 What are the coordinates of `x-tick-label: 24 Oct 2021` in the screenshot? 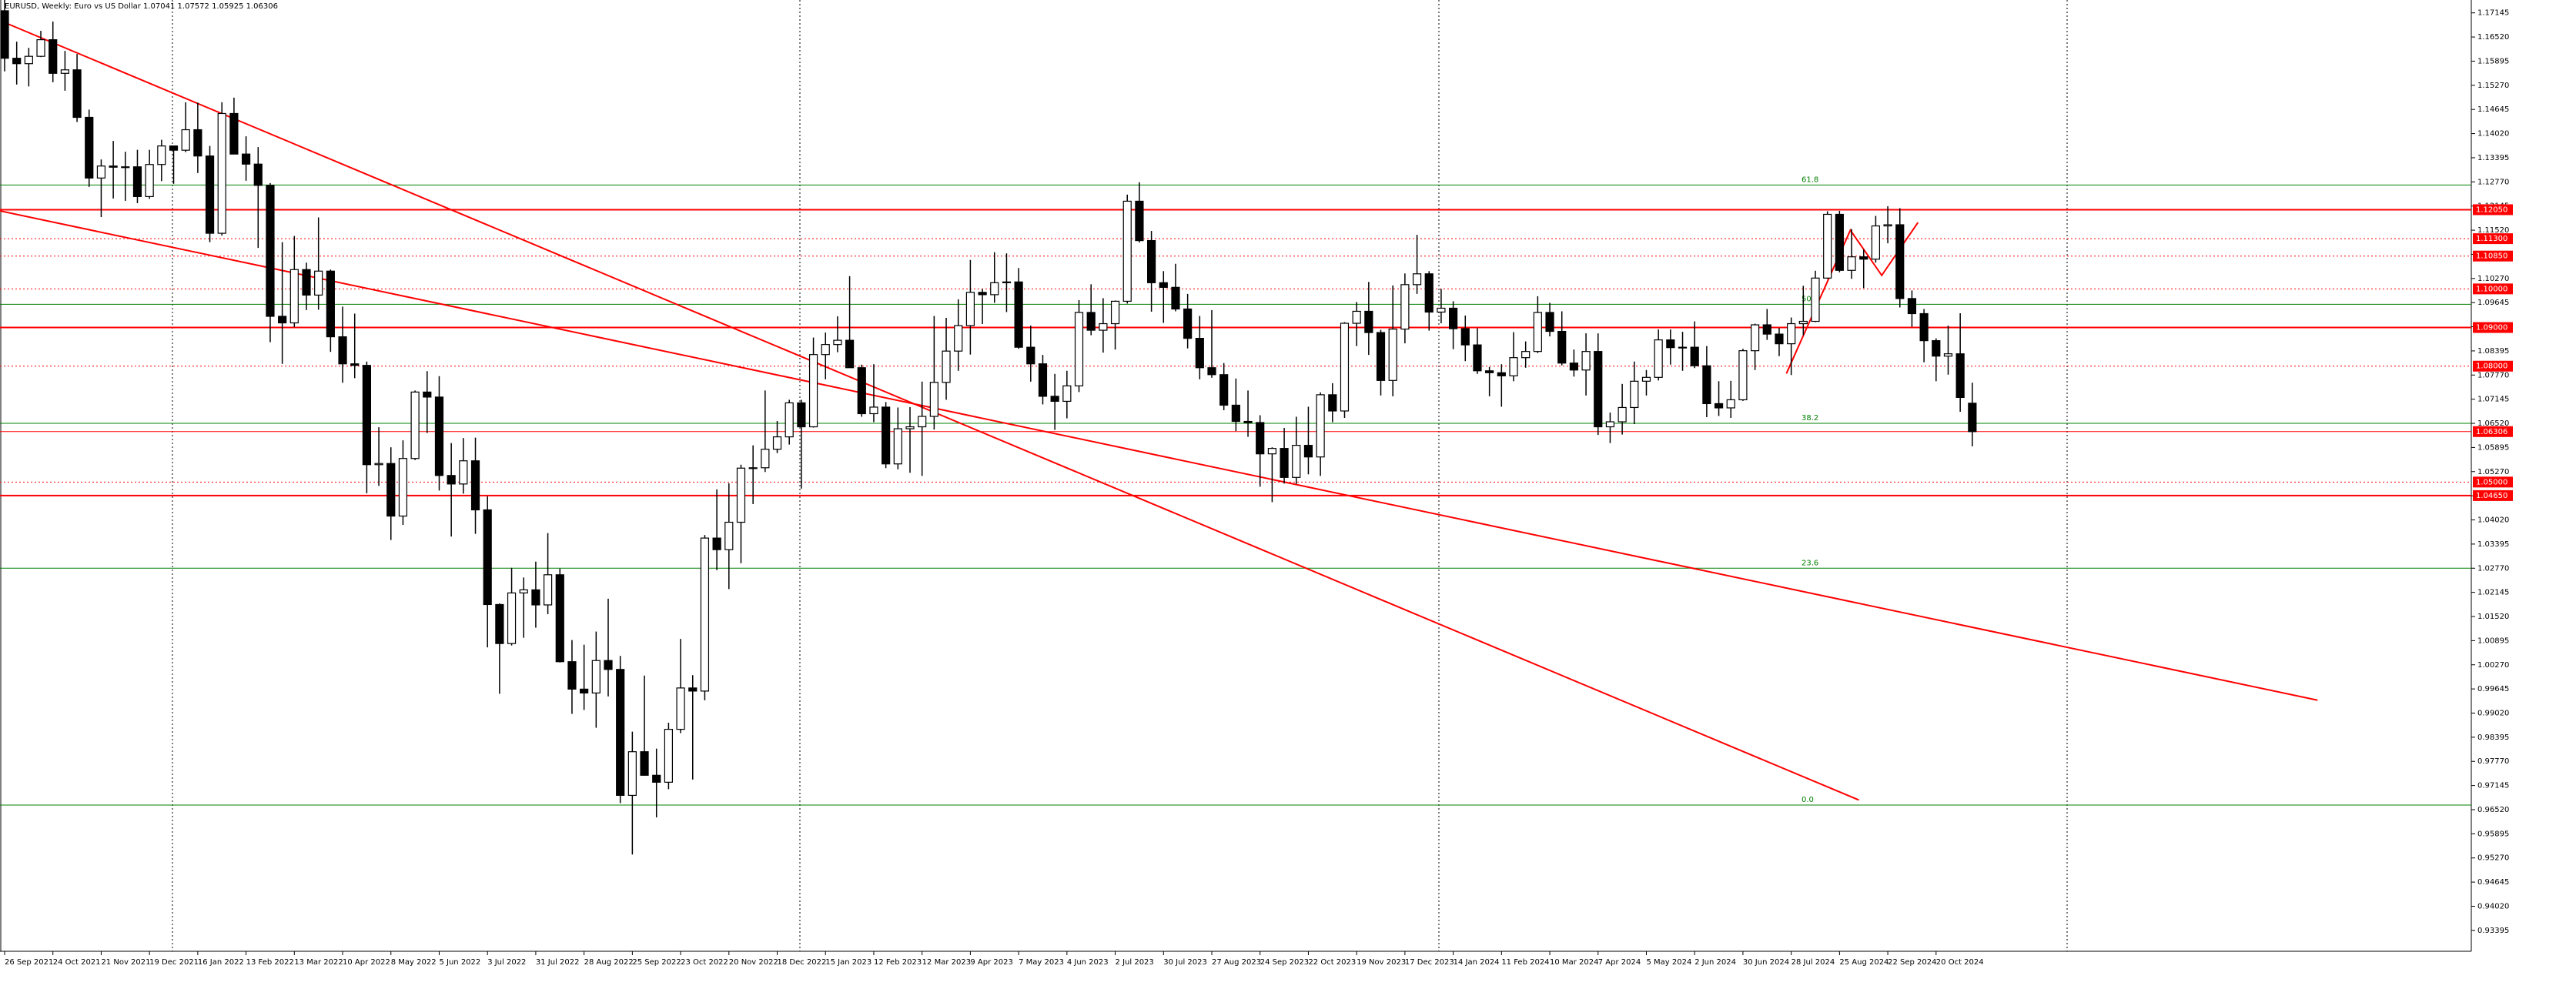 It's located at (77, 963).